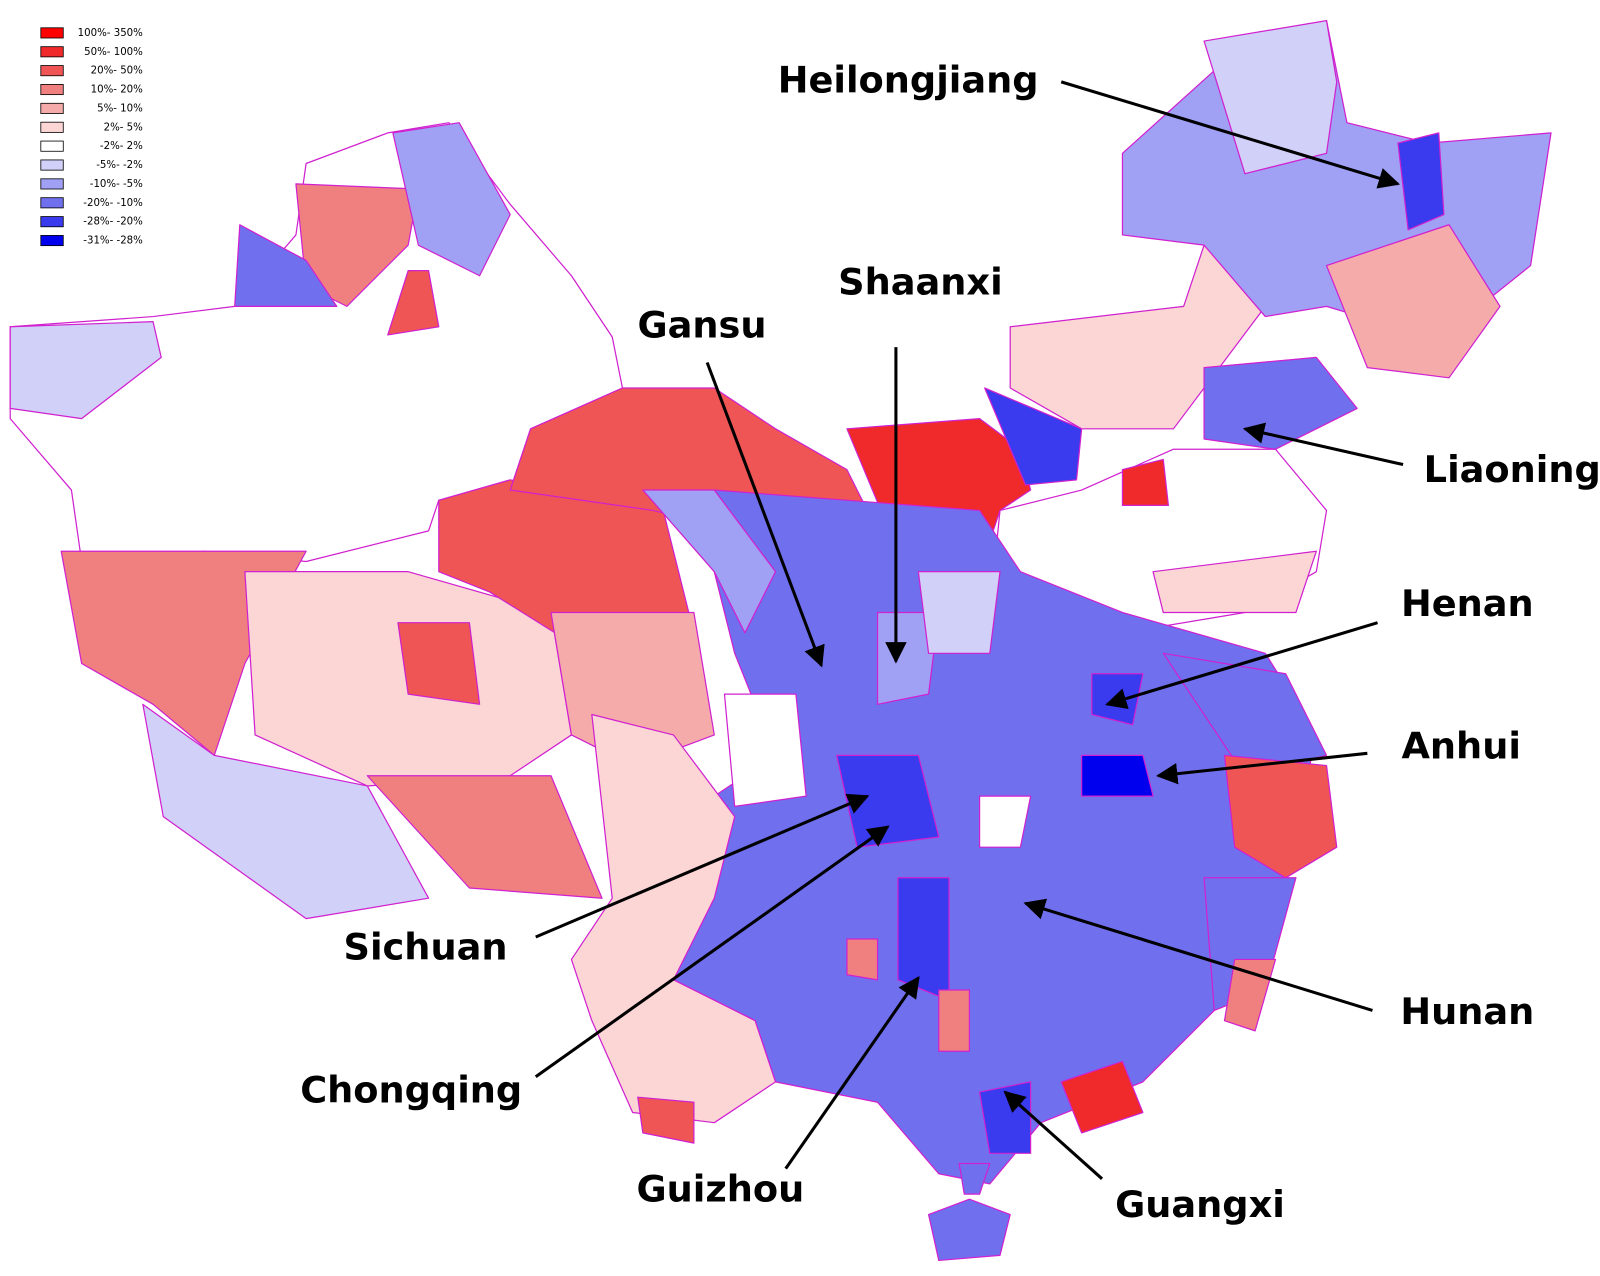 The height and width of the screenshot is (1276, 1600). Describe the element at coordinates (110, 33) in the screenshot. I see `legend-label: 100%- 350%` at that location.